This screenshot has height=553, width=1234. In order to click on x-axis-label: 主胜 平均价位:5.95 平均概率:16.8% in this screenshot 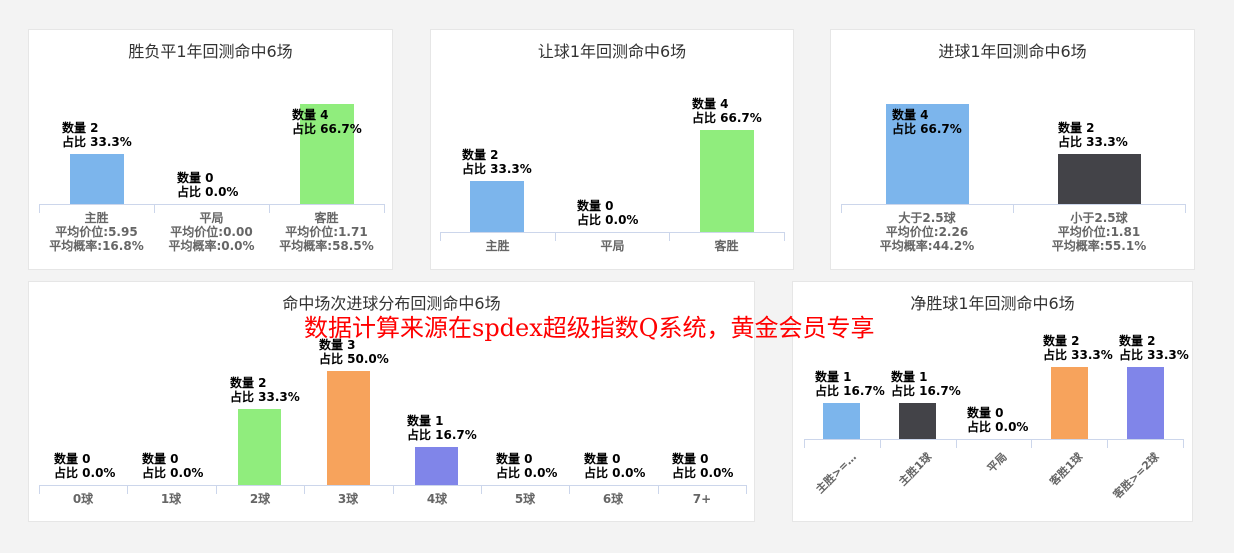, I will do `click(96, 232)`.